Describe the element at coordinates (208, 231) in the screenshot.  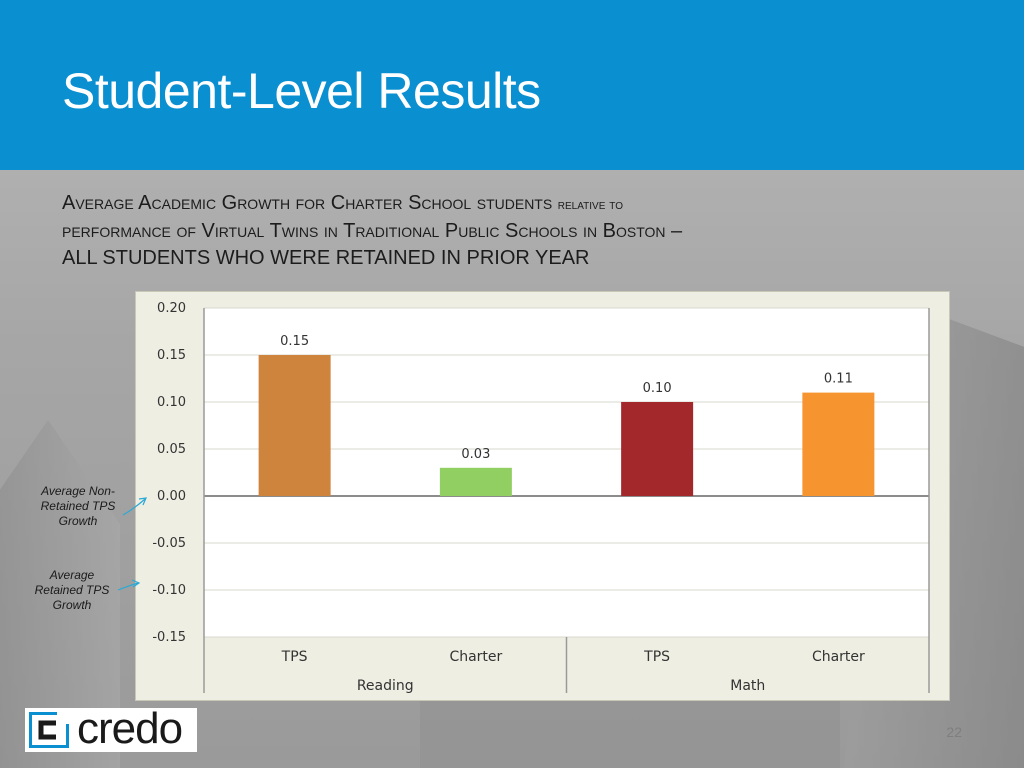
I see `subtitle-w8-cap: V` at that location.